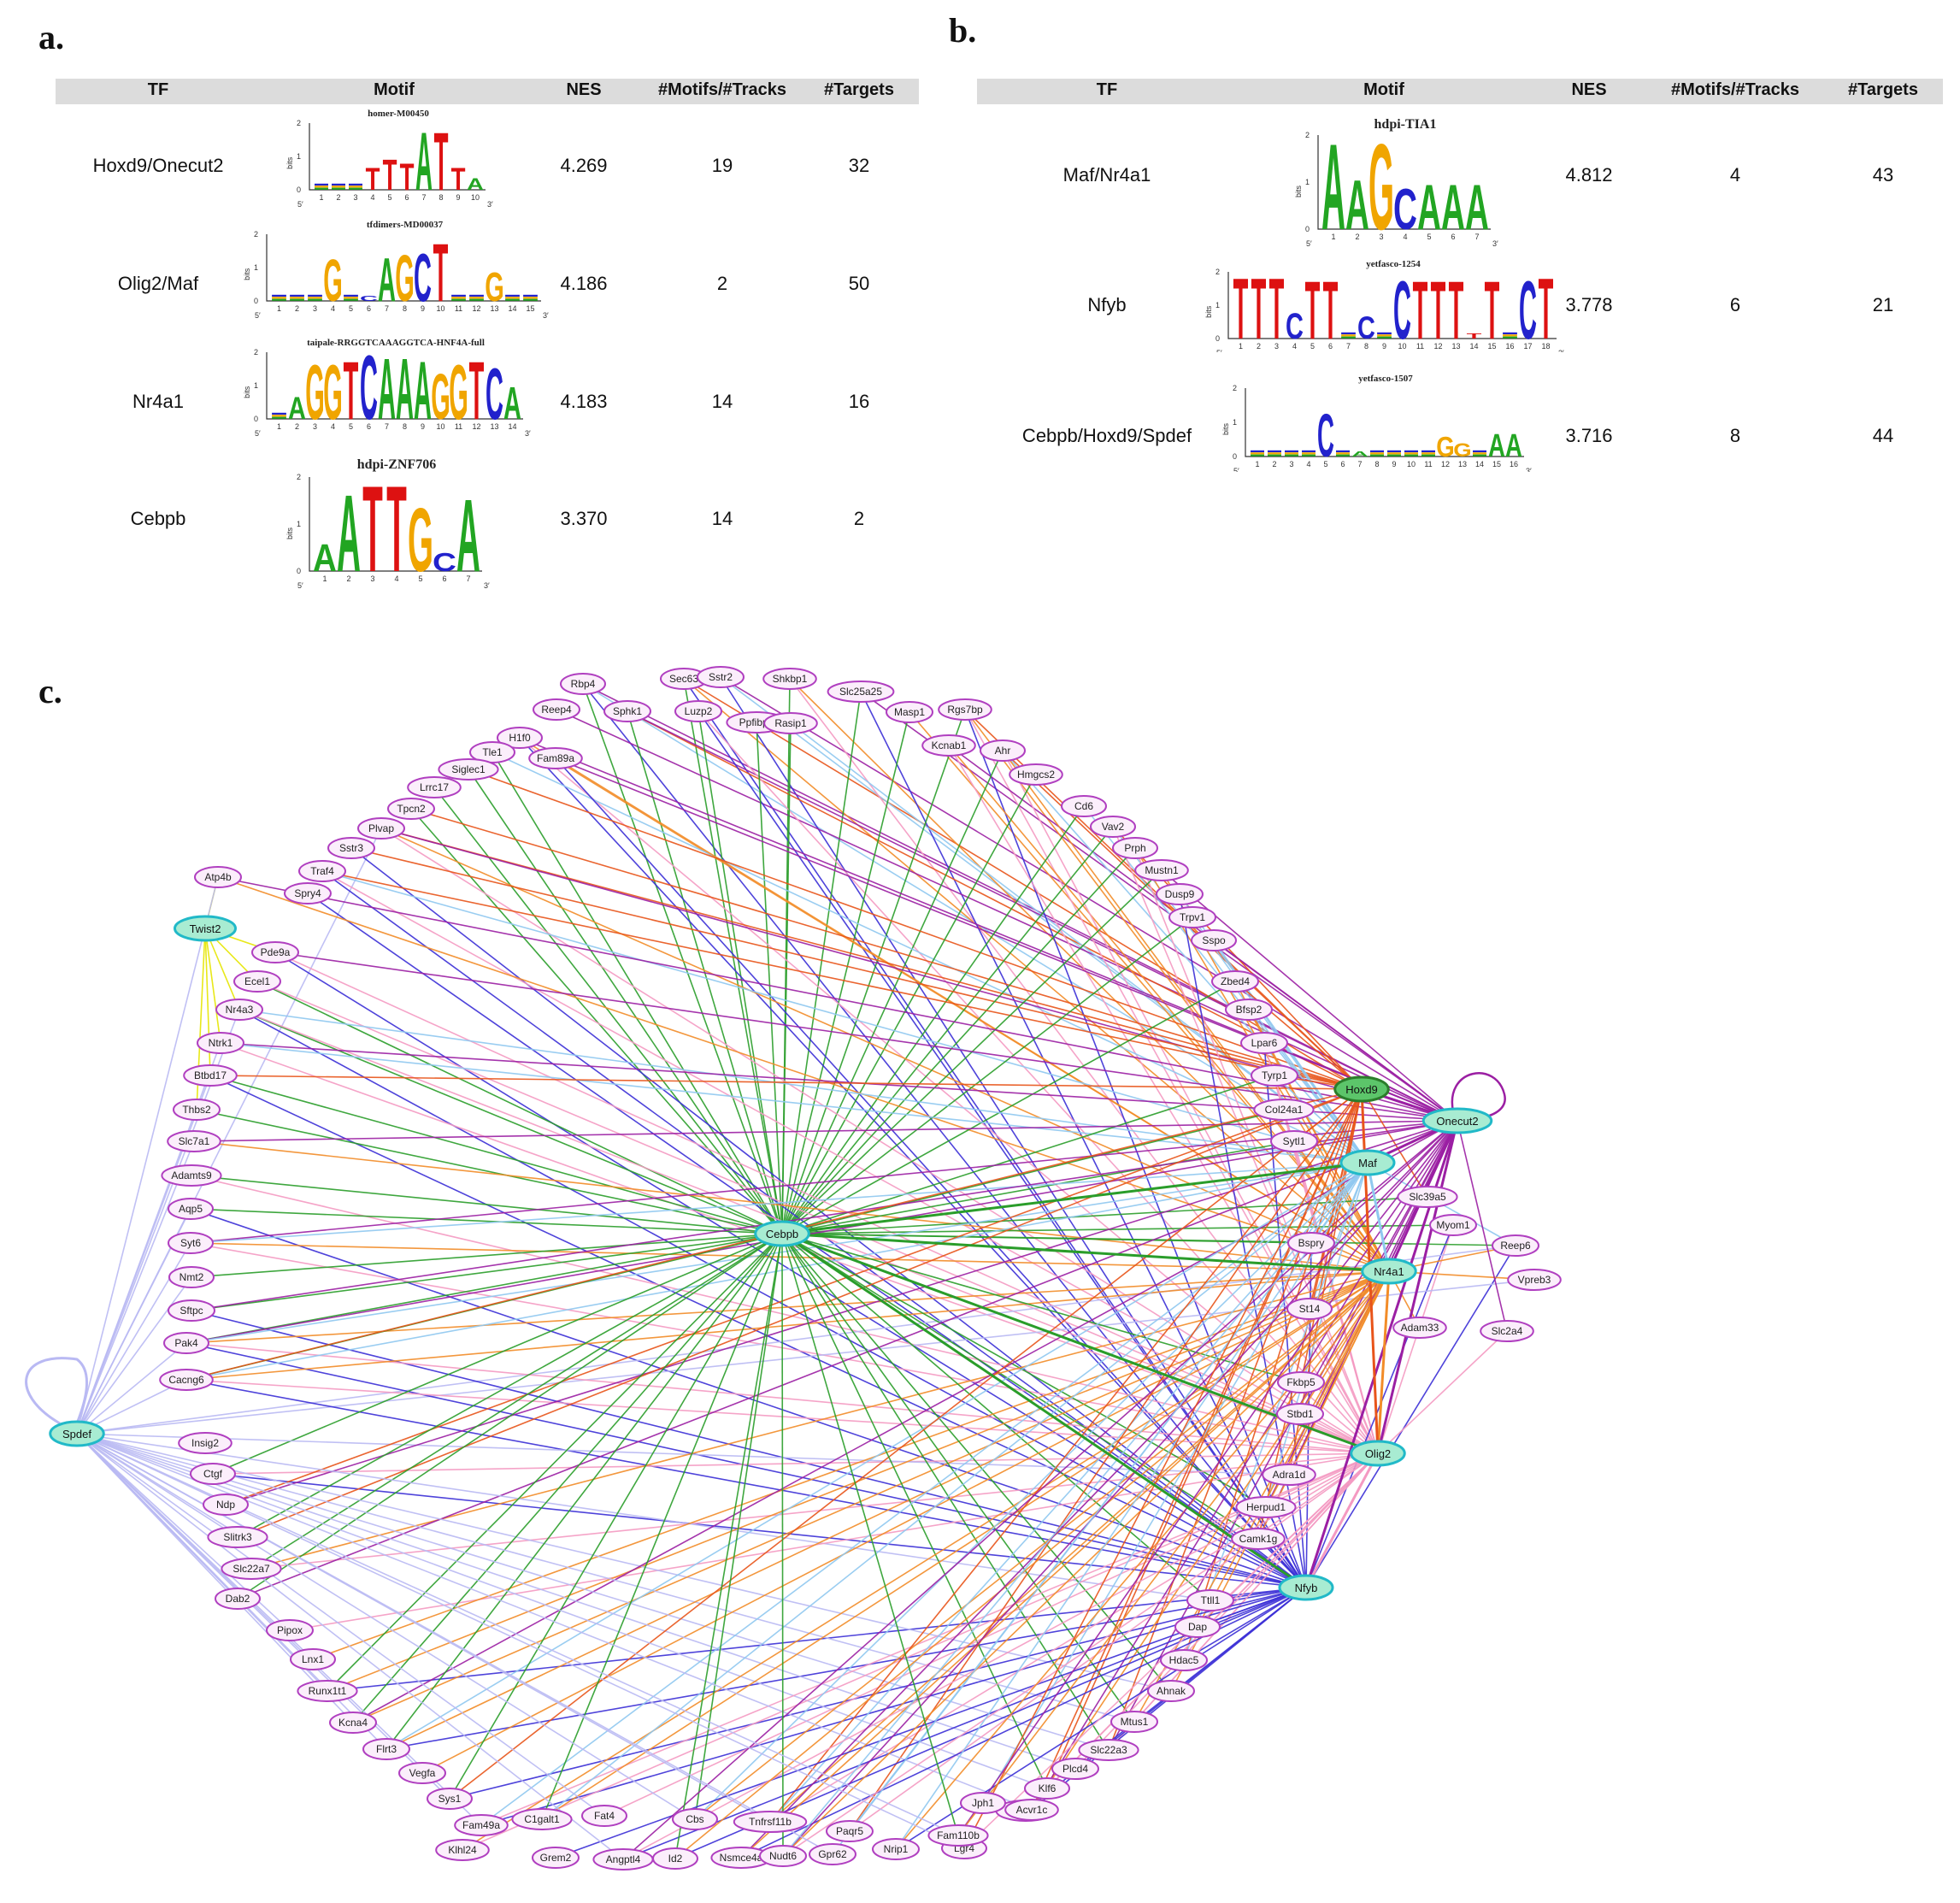 This screenshot has width=1960, height=1903. I want to click on target-node: Lrrc17, so click(435, 787).